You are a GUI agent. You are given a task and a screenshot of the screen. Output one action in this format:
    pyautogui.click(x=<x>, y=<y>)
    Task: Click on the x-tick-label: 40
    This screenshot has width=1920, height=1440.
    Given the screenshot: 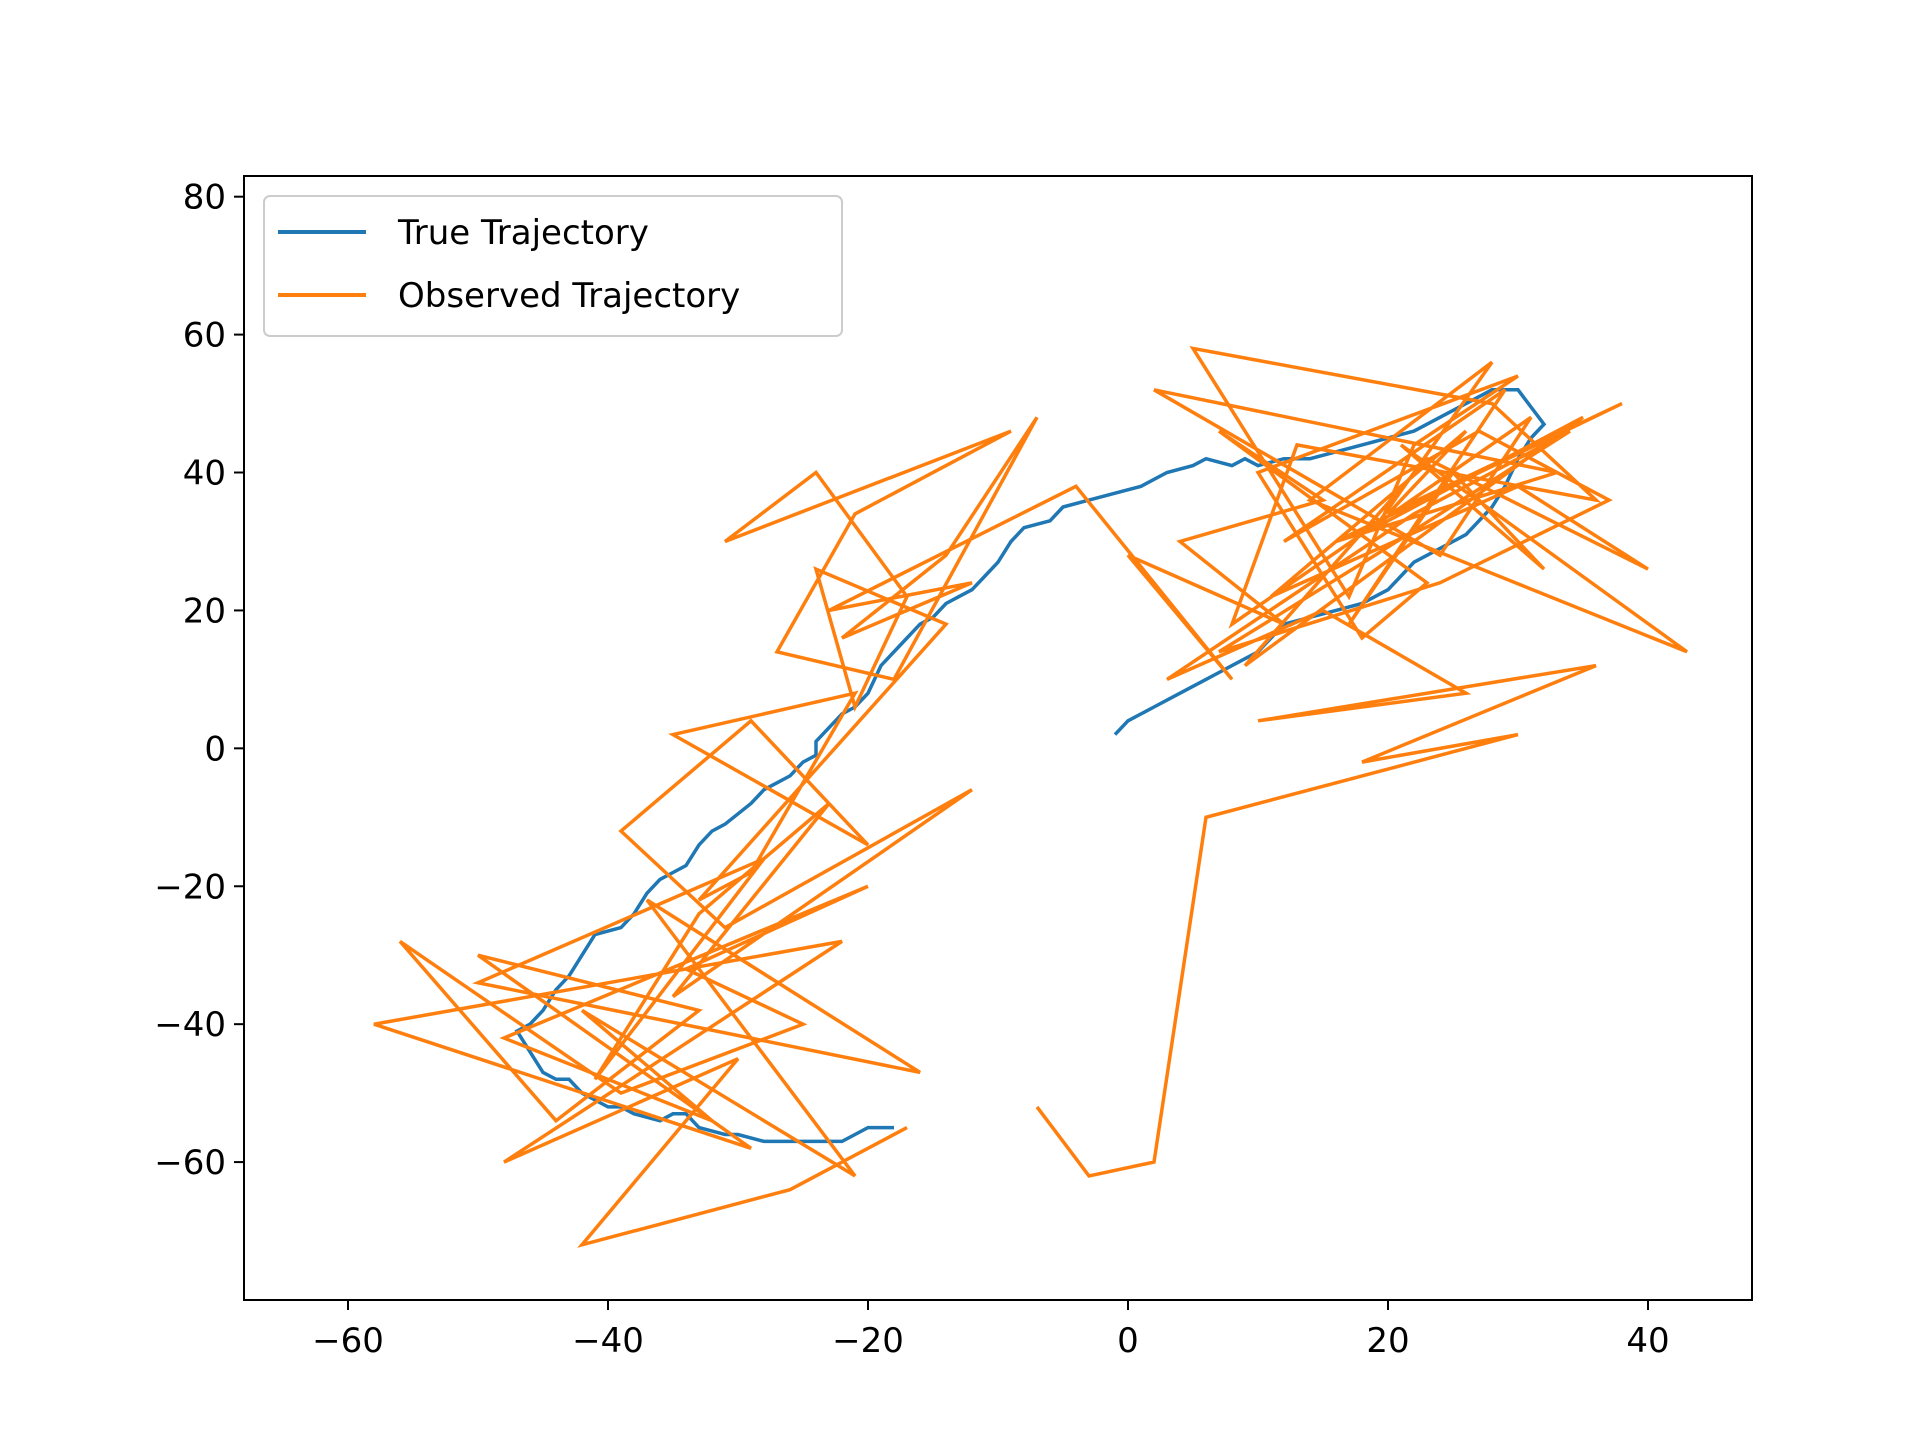 What is the action you would take?
    pyautogui.click(x=1647, y=1341)
    